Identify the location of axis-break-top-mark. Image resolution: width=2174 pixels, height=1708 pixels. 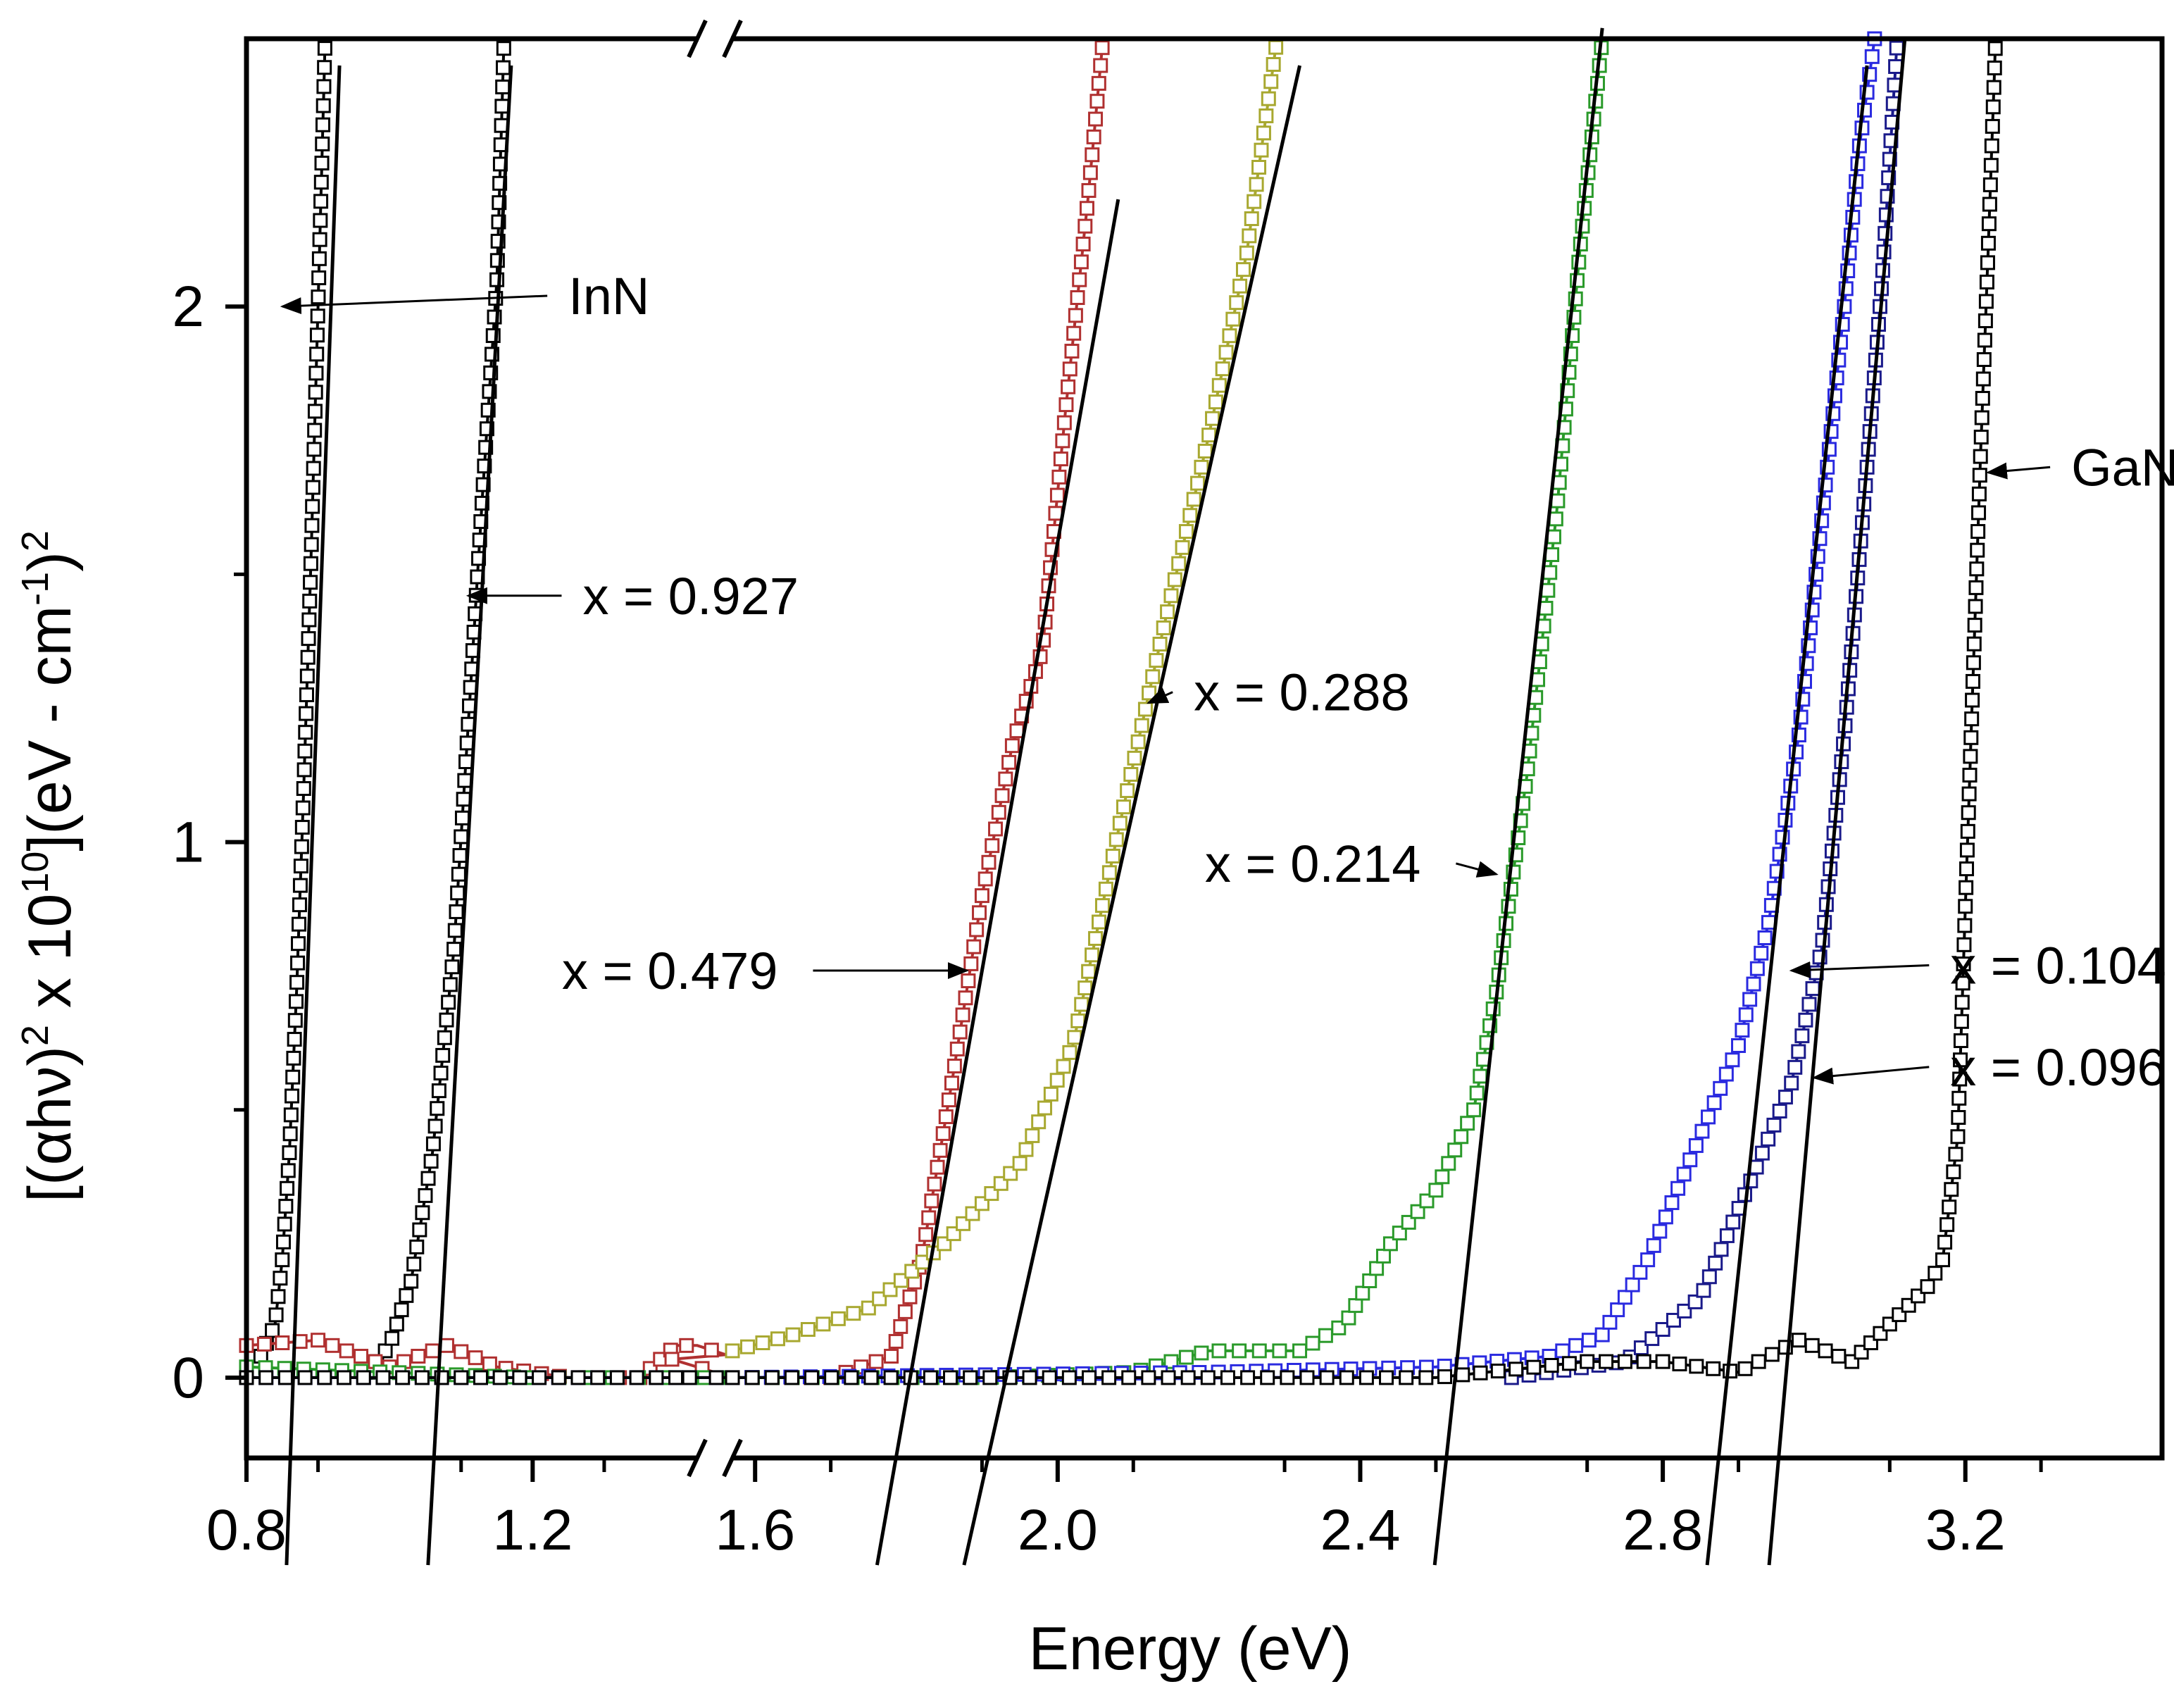
(733, 38).